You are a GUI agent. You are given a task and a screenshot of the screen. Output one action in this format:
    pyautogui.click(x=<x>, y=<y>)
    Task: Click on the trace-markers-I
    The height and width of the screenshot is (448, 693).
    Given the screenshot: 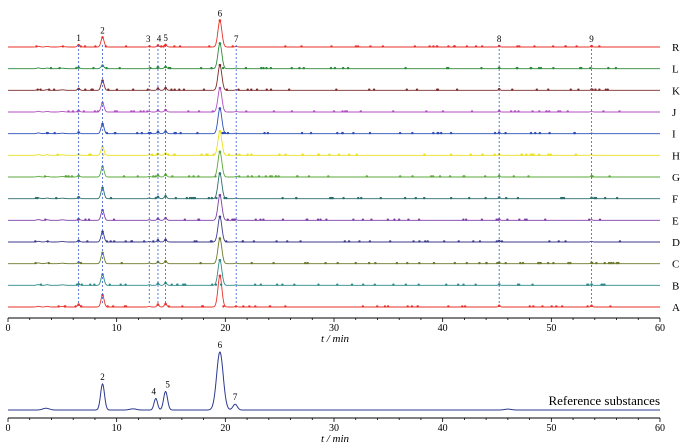 What is the action you would take?
    pyautogui.click(x=311, y=121)
    